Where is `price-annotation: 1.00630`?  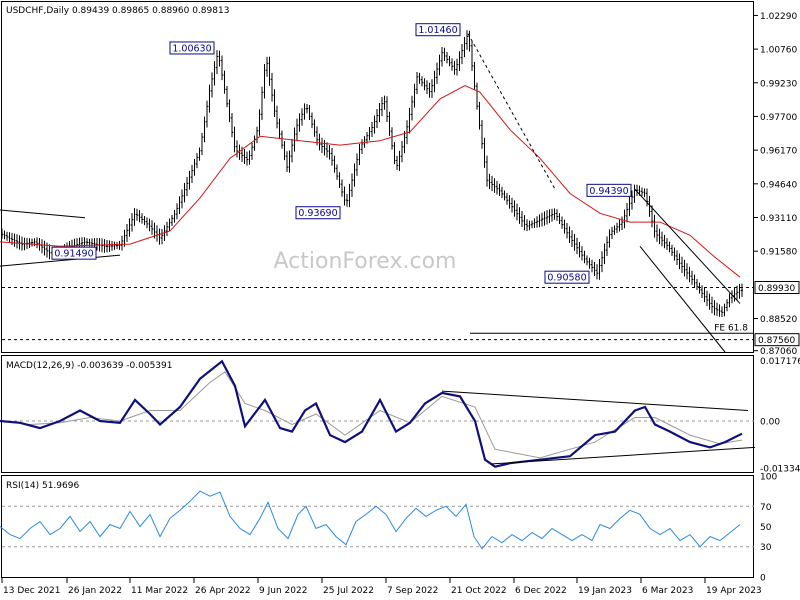
price-annotation: 1.00630 is located at coordinates (192, 48).